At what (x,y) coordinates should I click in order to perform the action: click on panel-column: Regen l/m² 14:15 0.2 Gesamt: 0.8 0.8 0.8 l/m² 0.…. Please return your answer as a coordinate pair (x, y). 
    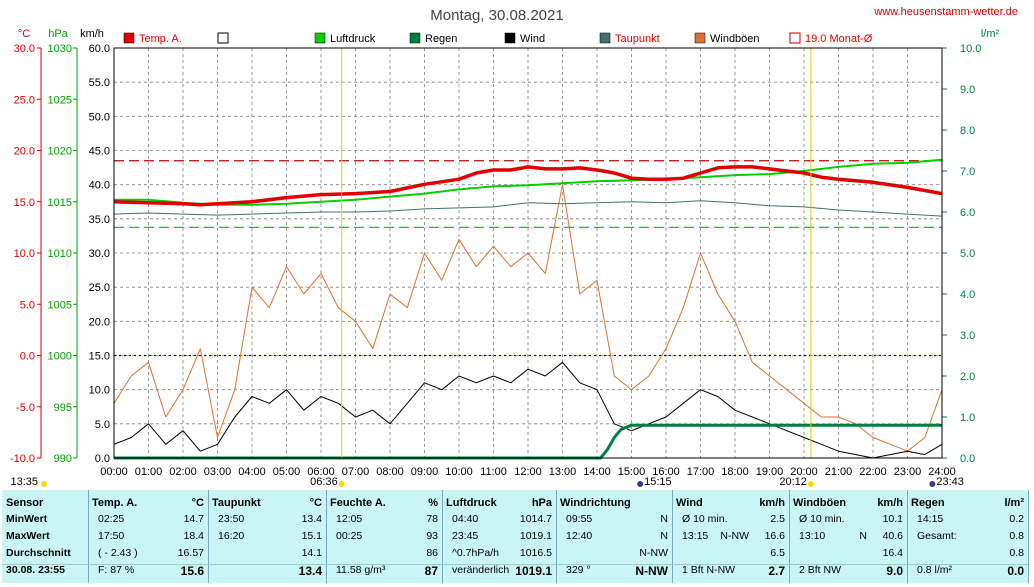
    Looking at the image, I should click on (968, 536).